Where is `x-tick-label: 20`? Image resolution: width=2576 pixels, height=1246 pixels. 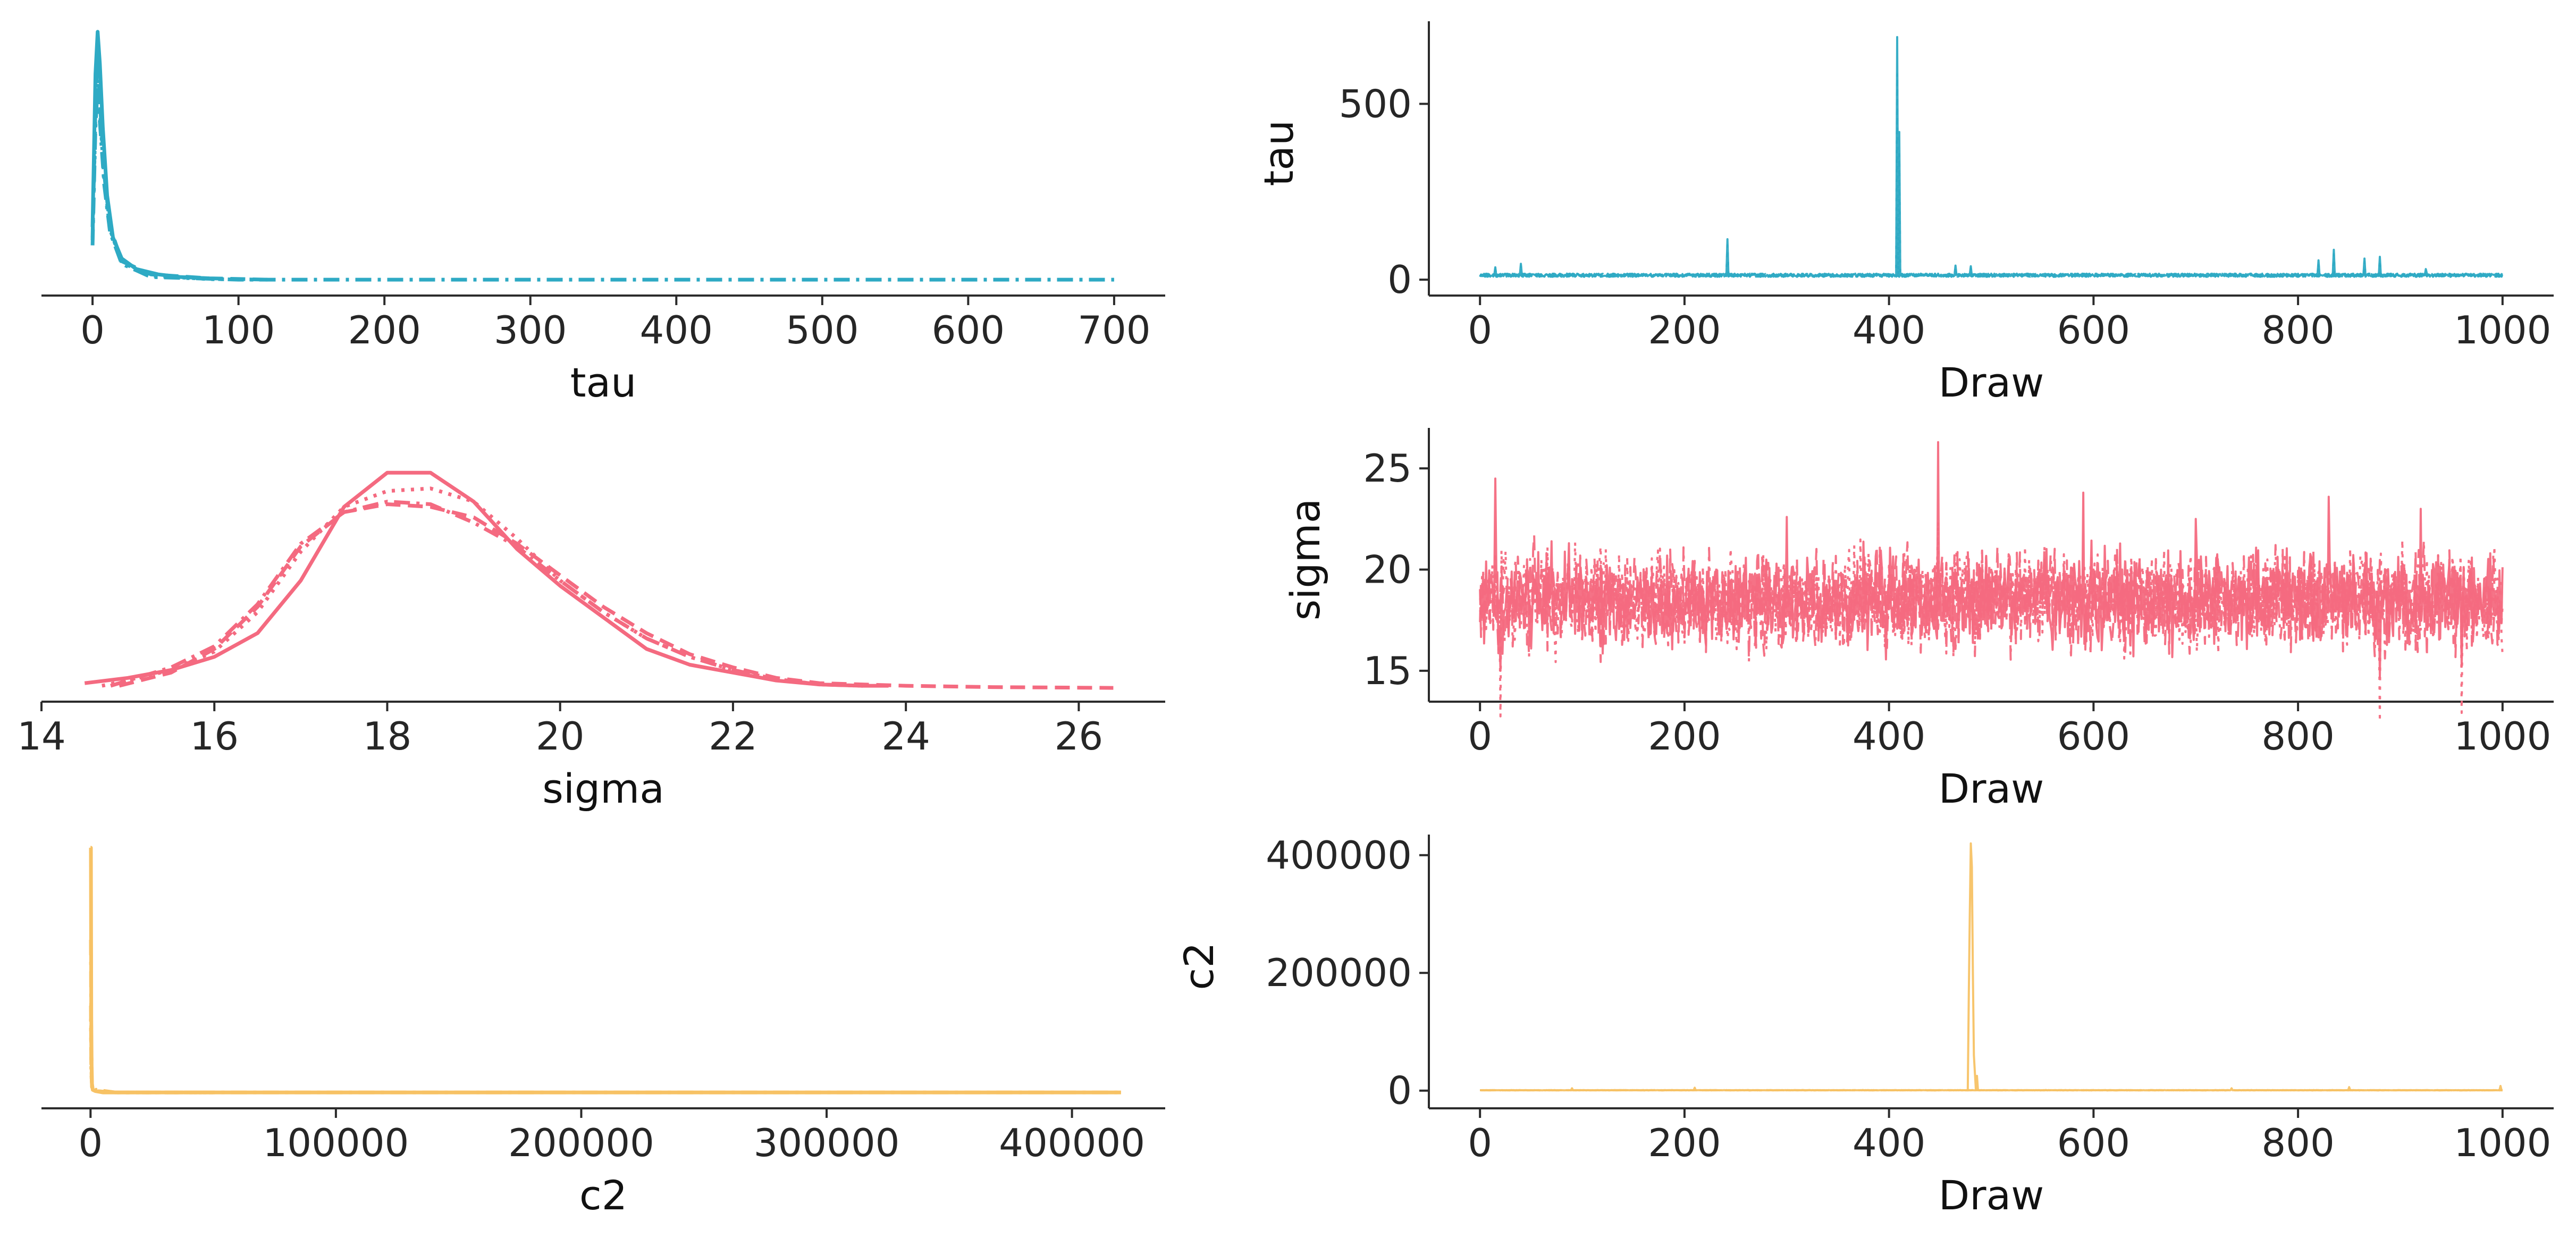 x-tick-label: 20 is located at coordinates (560, 736).